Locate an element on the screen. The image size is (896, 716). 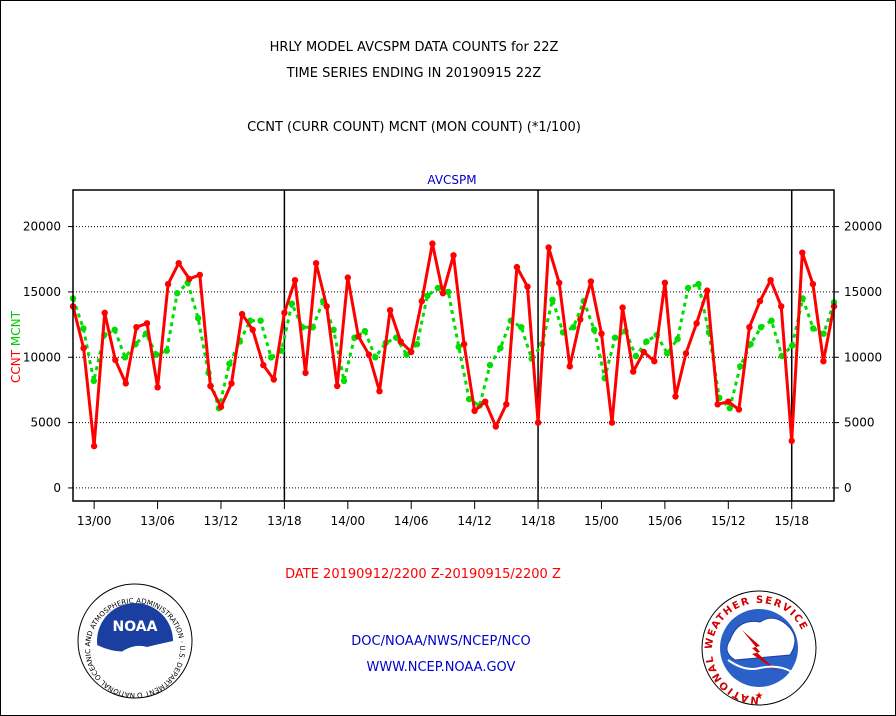
svg-text: CCNT MCNT is located at coordinates (16, 346).